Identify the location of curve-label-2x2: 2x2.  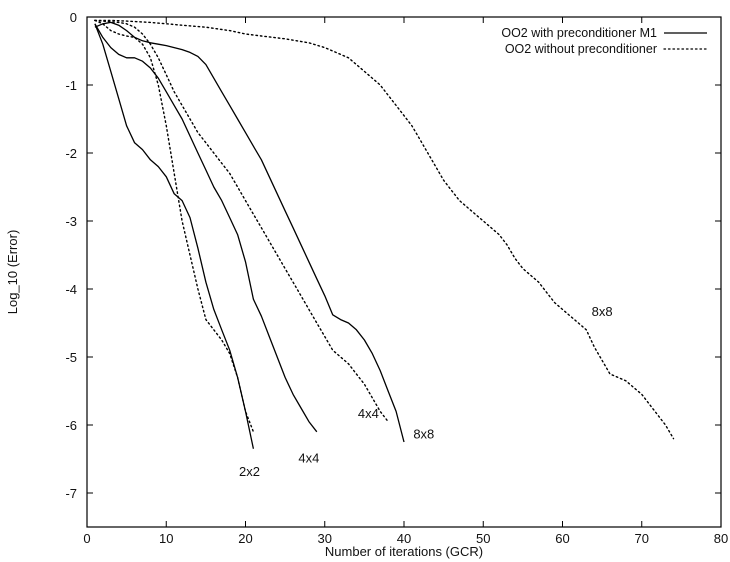
(249, 471).